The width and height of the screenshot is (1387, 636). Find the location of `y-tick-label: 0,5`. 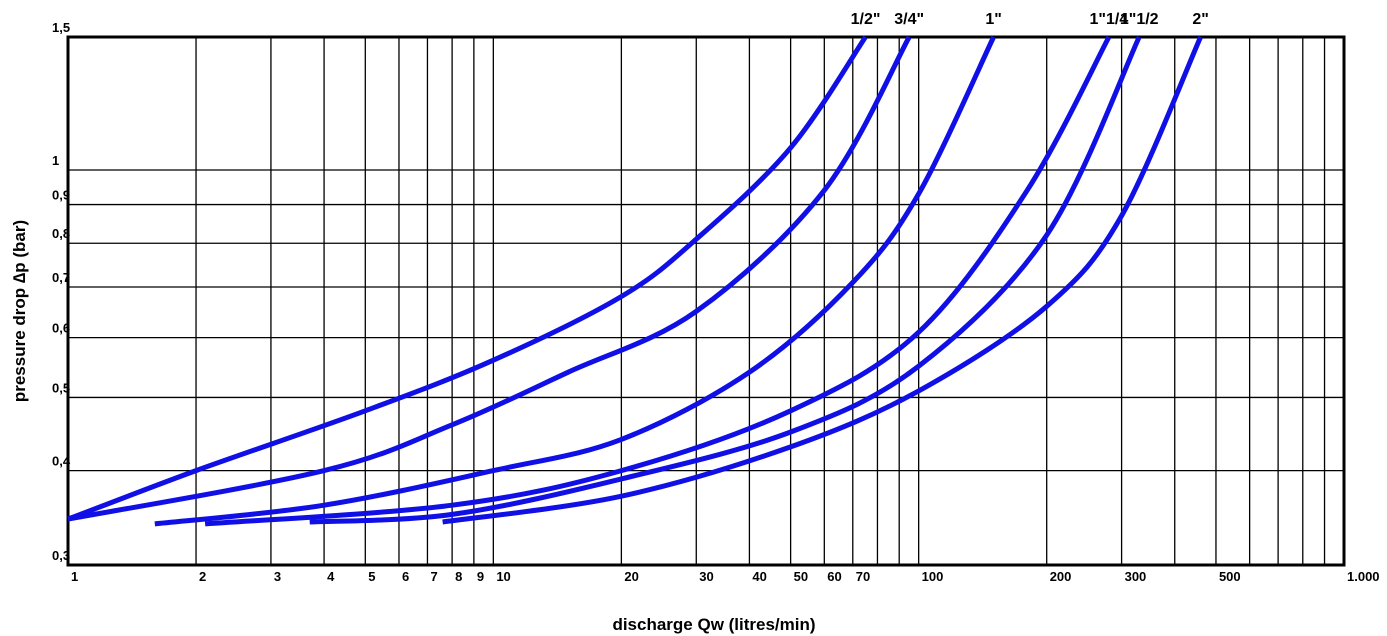

y-tick-label: 0,5 is located at coordinates (61, 387).